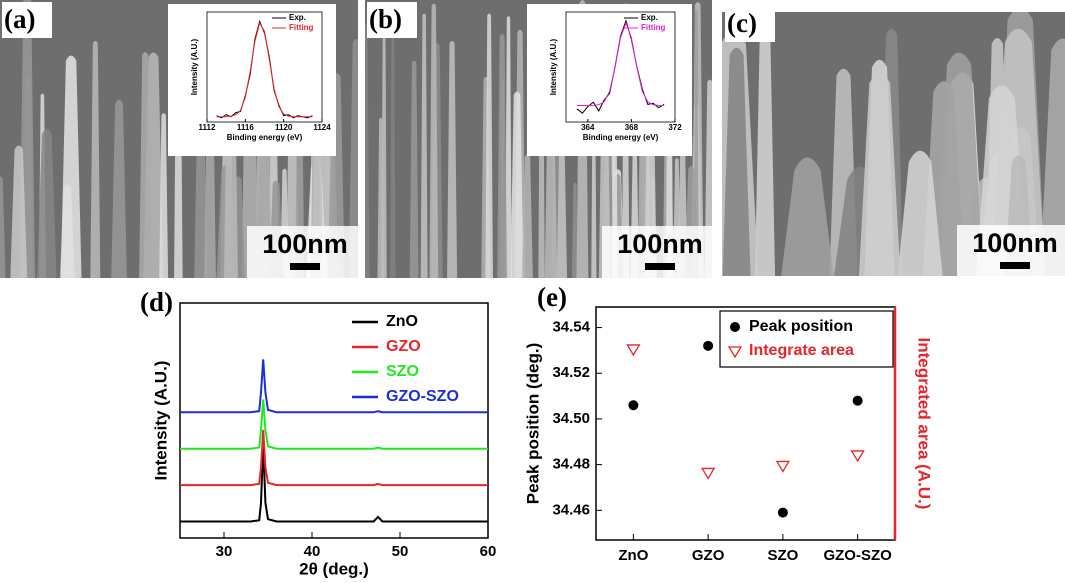  What do you see at coordinates (156, 302) in the screenshot?
I see `panel-label: (d)` at bounding box center [156, 302].